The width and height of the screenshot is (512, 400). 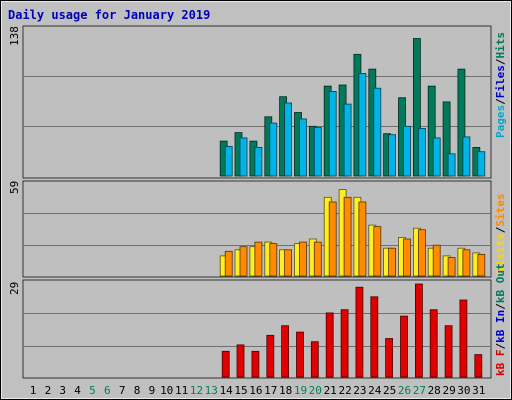 I want to click on xtick-day: 17, so click(x=270, y=390).